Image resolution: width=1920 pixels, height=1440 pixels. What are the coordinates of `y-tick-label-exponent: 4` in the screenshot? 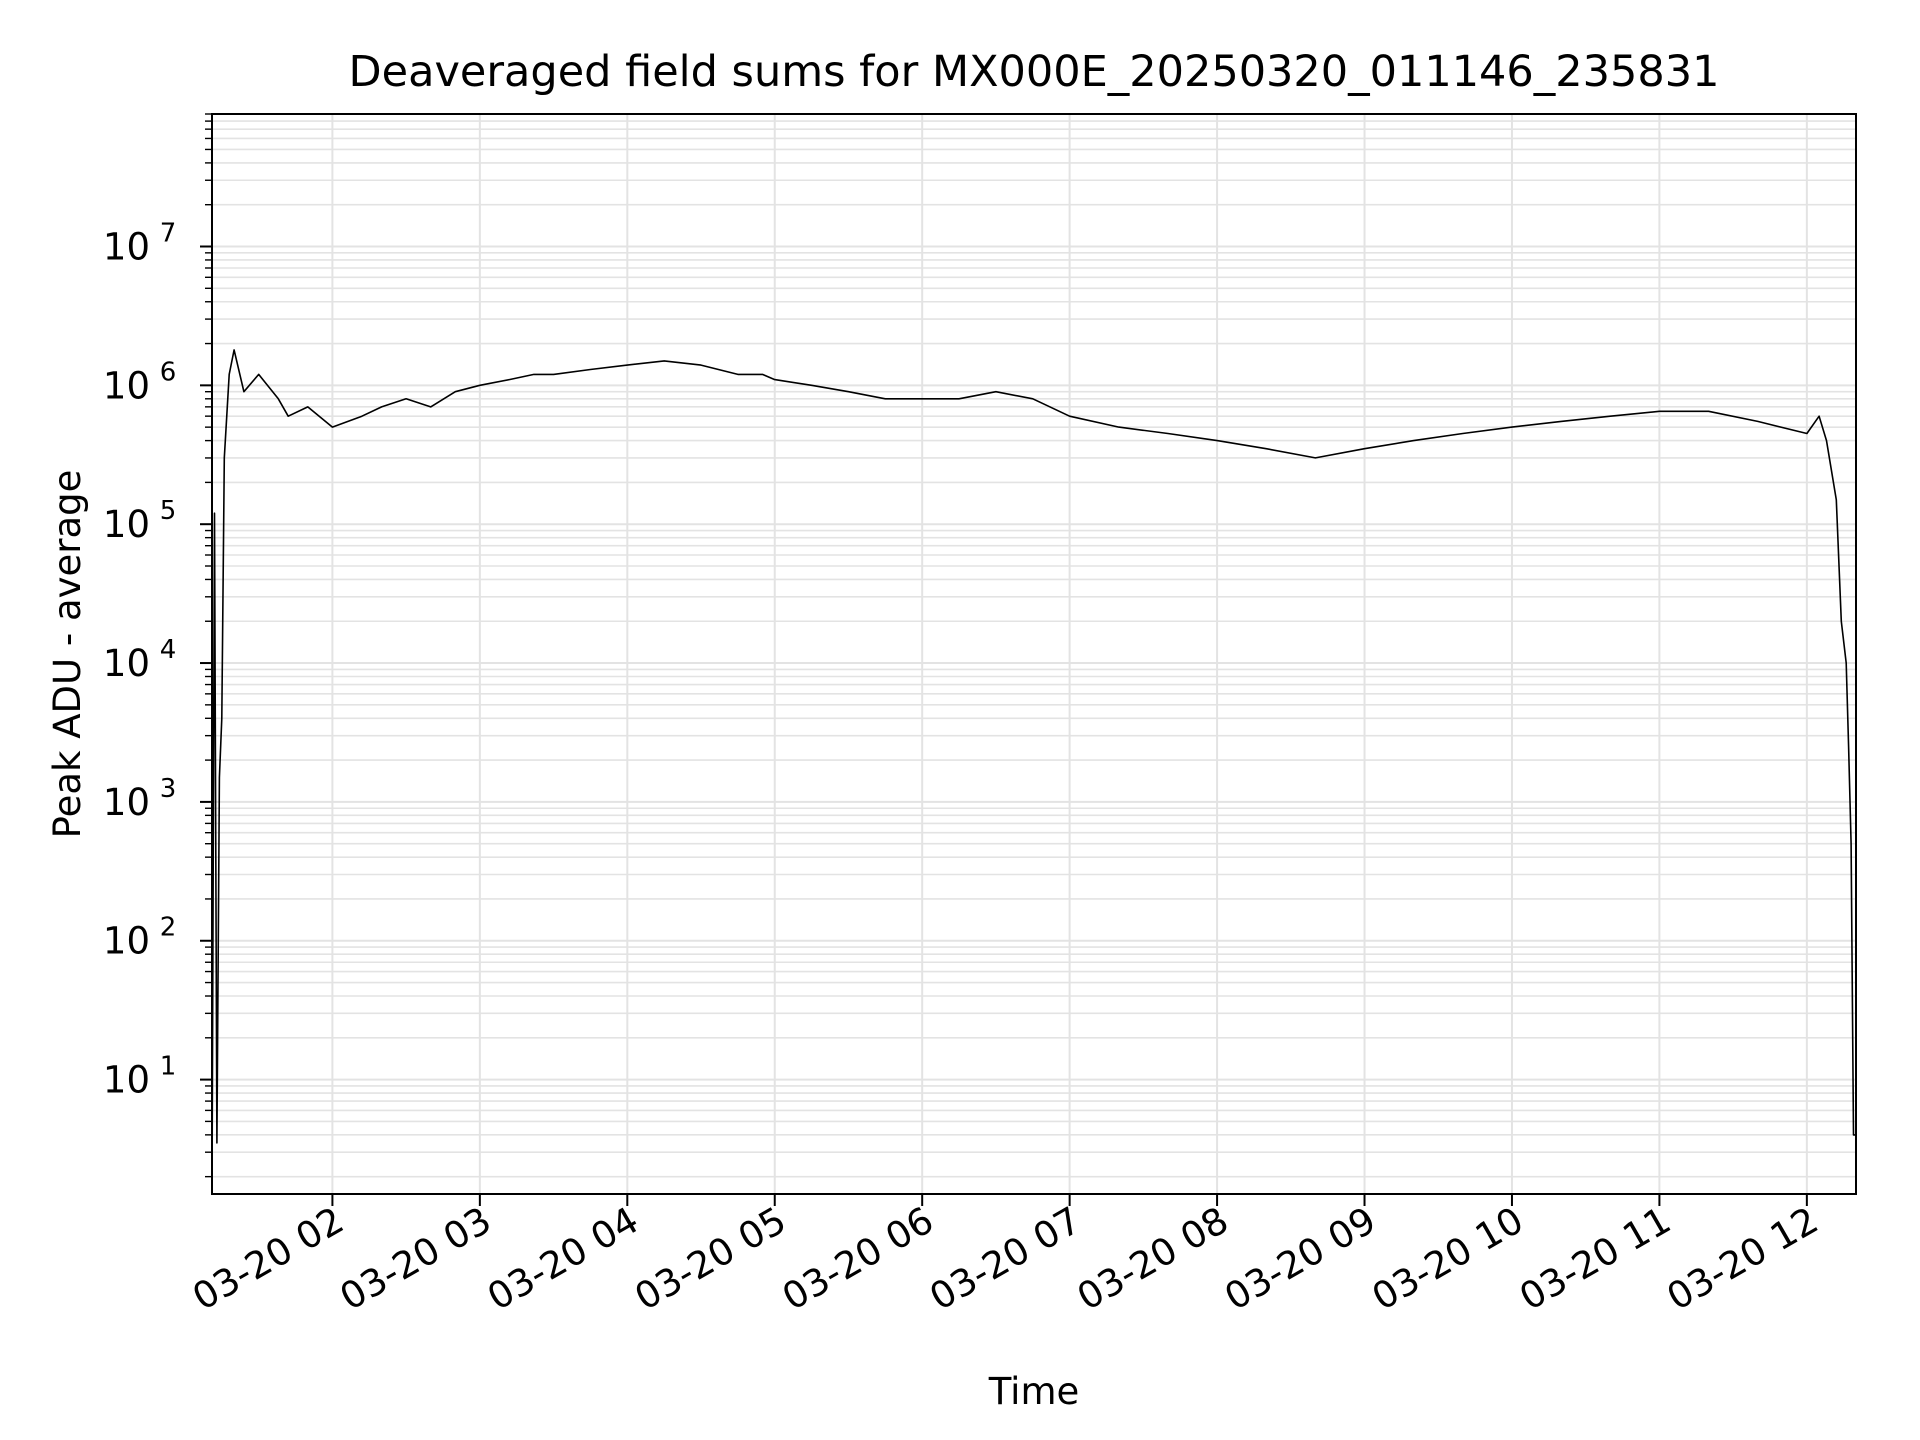 It's located at (168, 650).